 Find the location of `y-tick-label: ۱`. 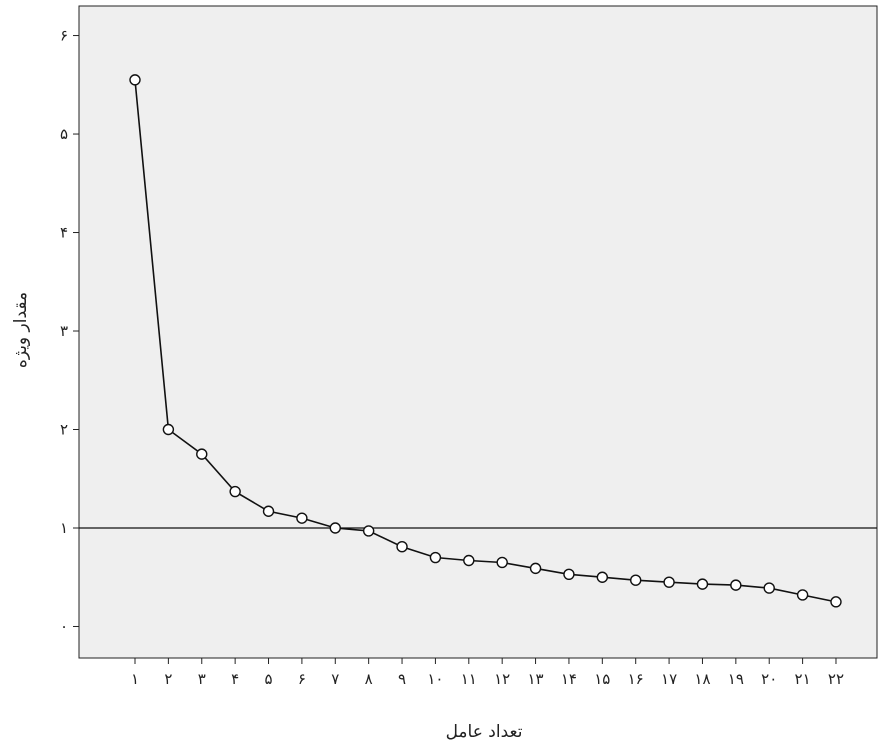

y-tick-label: ۱ is located at coordinates (64, 528).